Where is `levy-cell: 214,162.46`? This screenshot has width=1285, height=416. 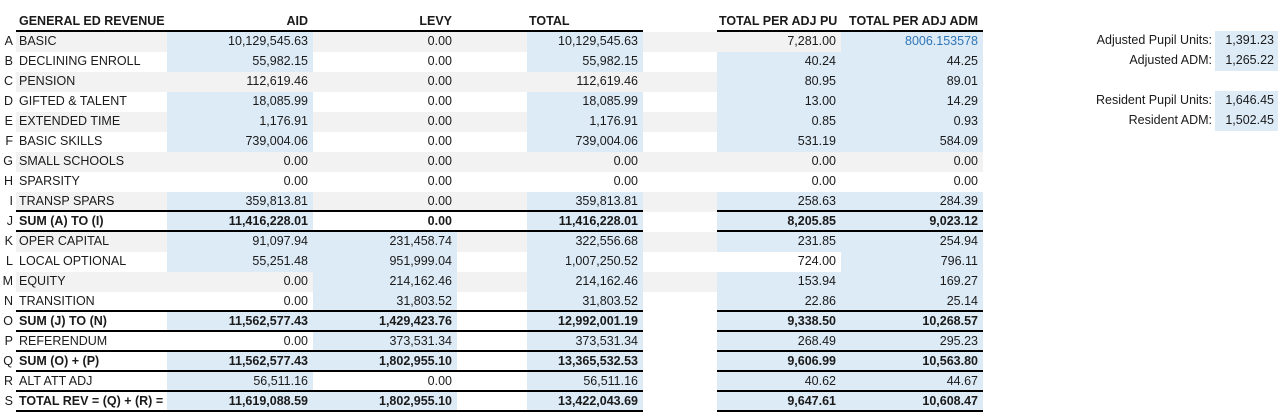 levy-cell: 214,162.46 is located at coordinates (385, 282).